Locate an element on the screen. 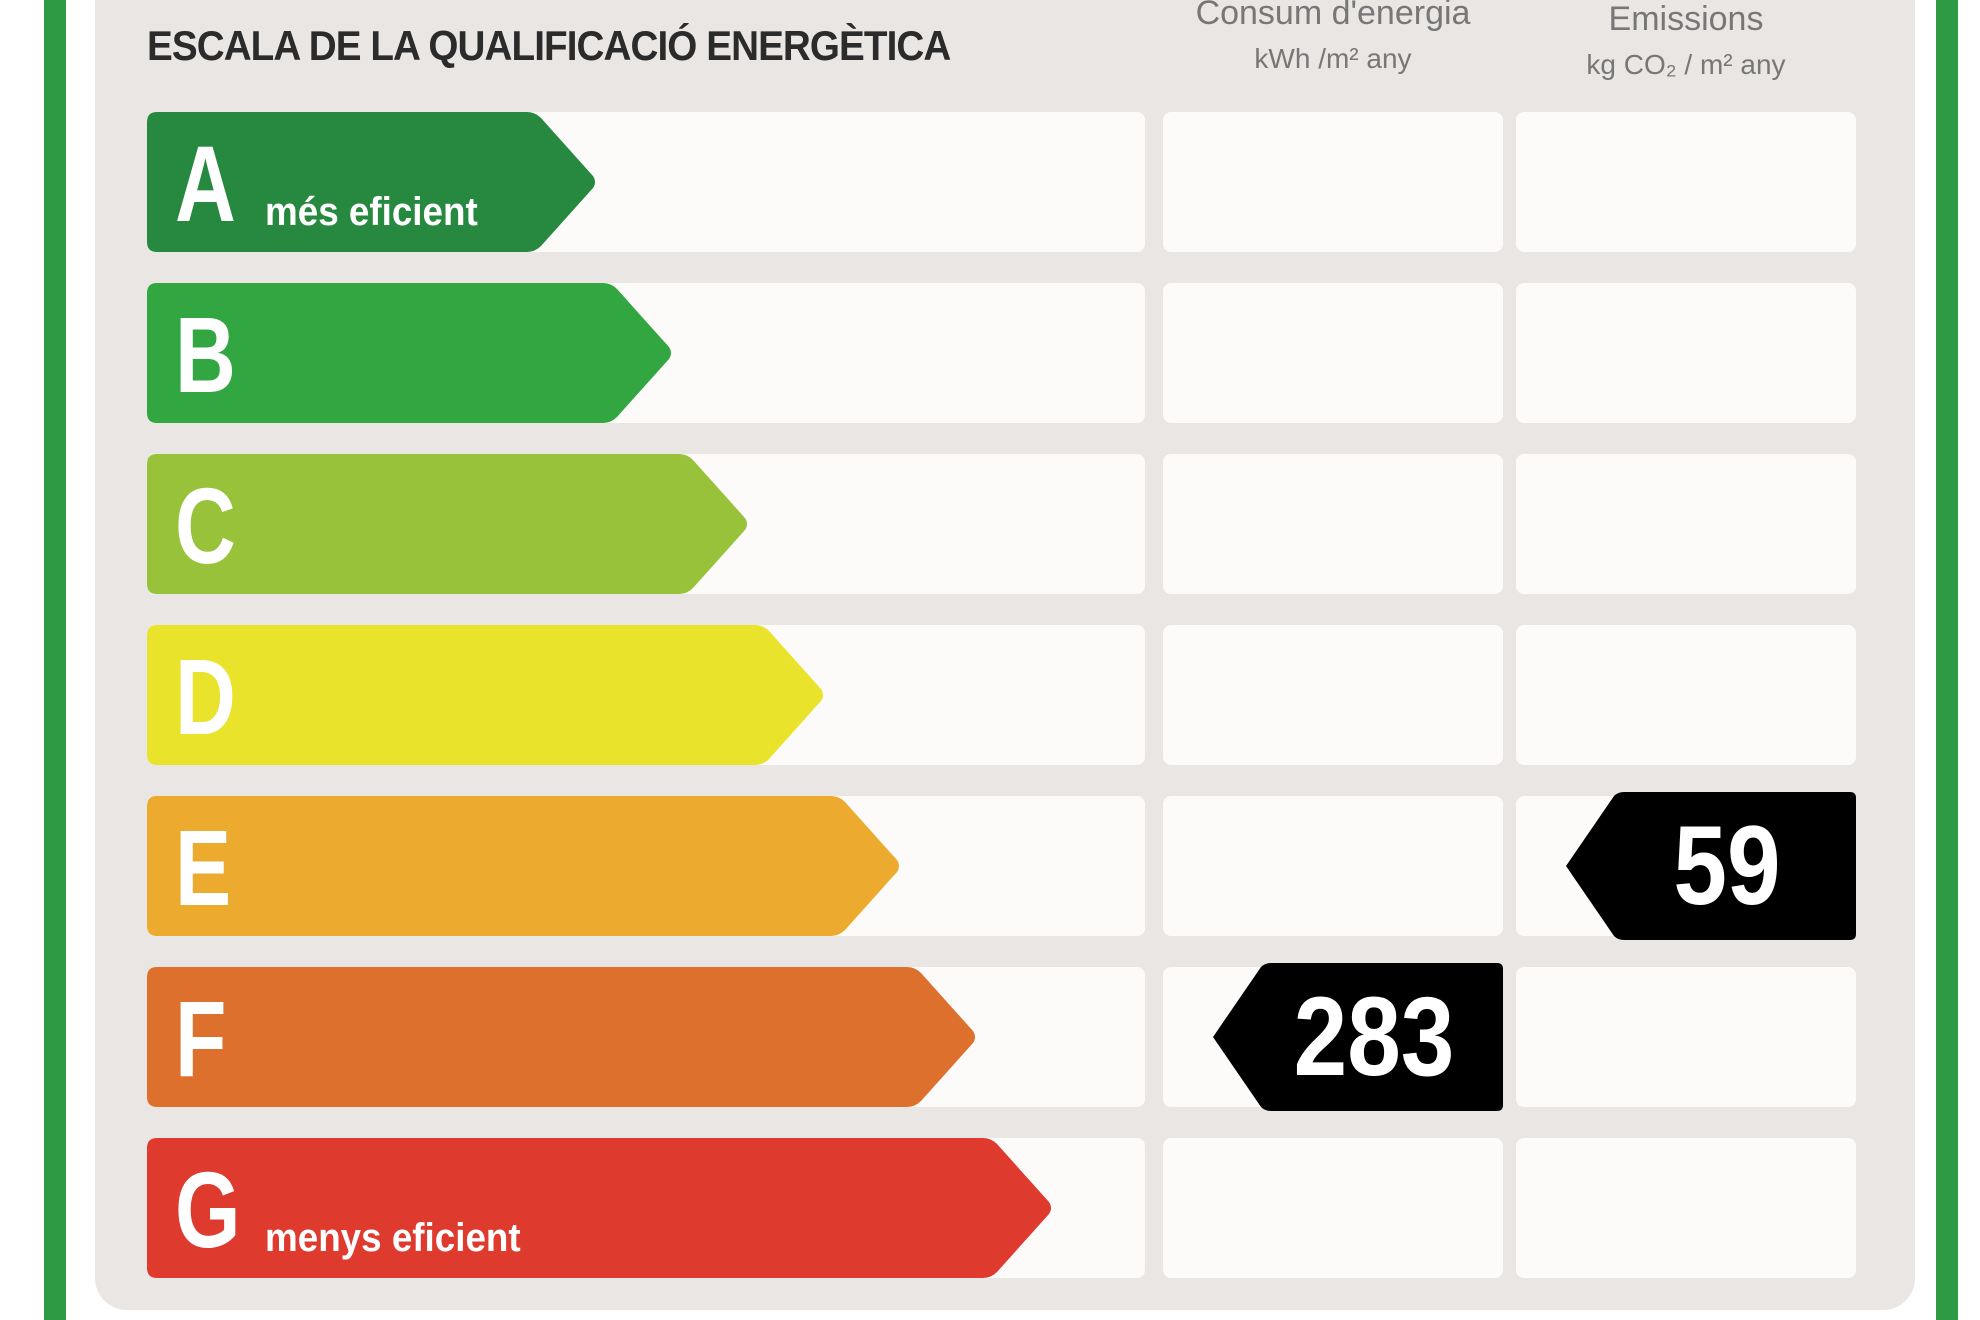  energy-cell-c is located at coordinates (1333, 524).